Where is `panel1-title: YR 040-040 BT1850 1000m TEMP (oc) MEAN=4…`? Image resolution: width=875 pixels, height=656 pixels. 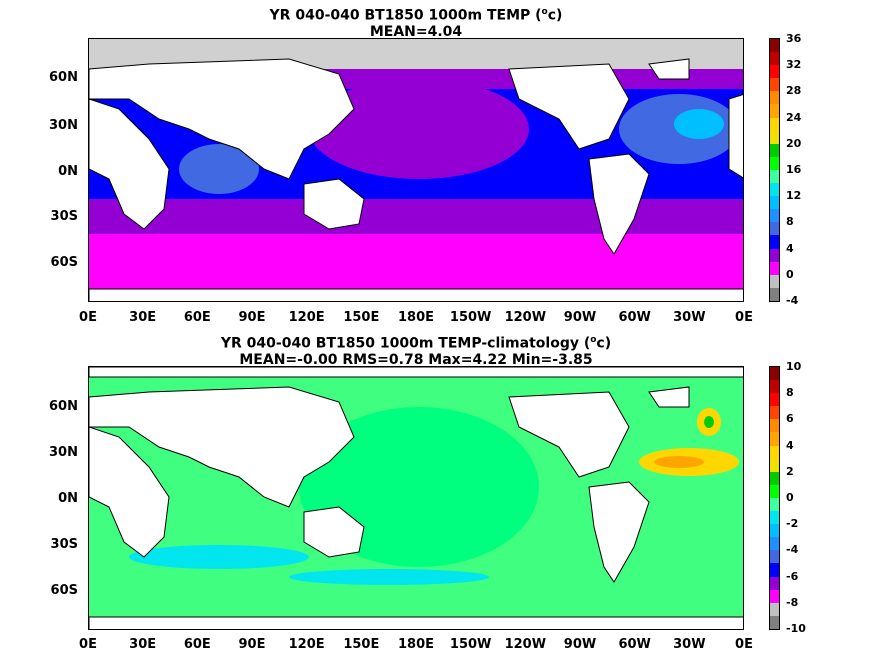
panel1-title: YR 040-040 BT1850 1000m TEMP (oc) MEAN=4… is located at coordinates (416, 23).